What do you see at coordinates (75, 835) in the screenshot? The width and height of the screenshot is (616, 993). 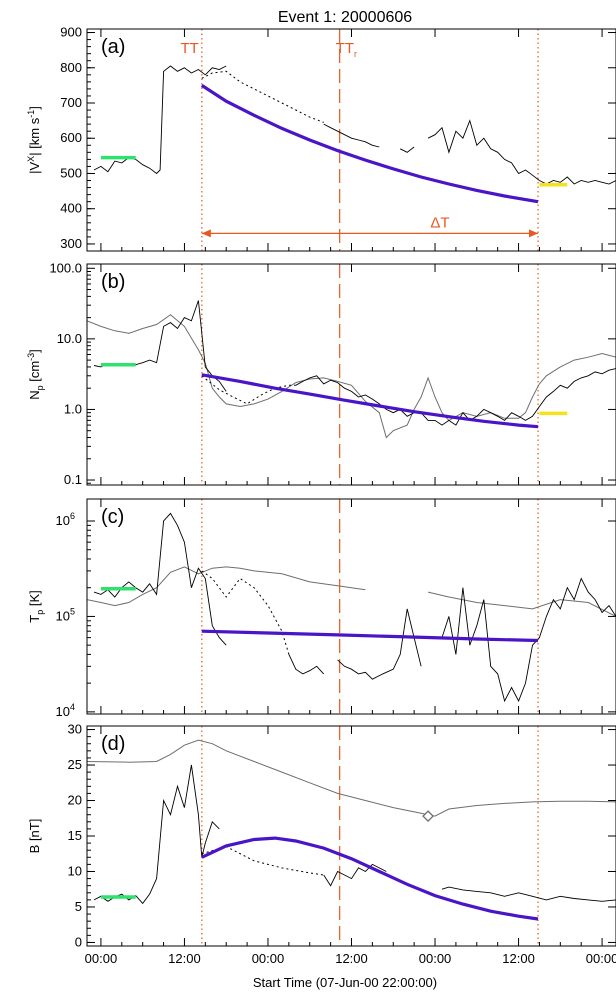 I see `y-tick-label: 15` at bounding box center [75, 835].